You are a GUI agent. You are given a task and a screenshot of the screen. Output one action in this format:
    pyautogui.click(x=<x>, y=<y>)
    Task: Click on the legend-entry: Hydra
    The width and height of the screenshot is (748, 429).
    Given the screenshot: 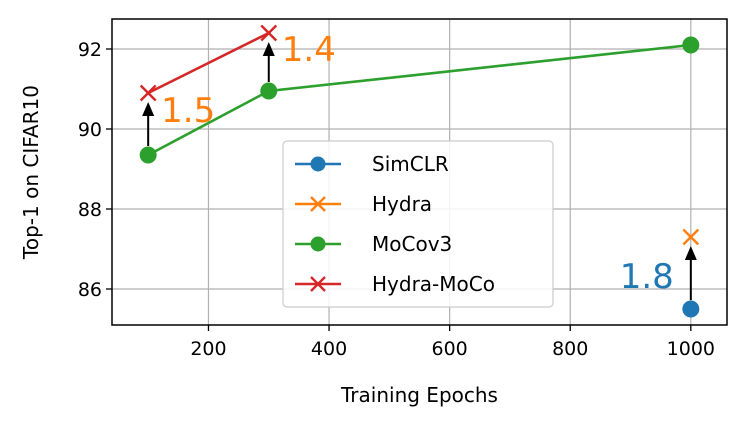 What is the action you would take?
    pyautogui.click(x=363, y=204)
    